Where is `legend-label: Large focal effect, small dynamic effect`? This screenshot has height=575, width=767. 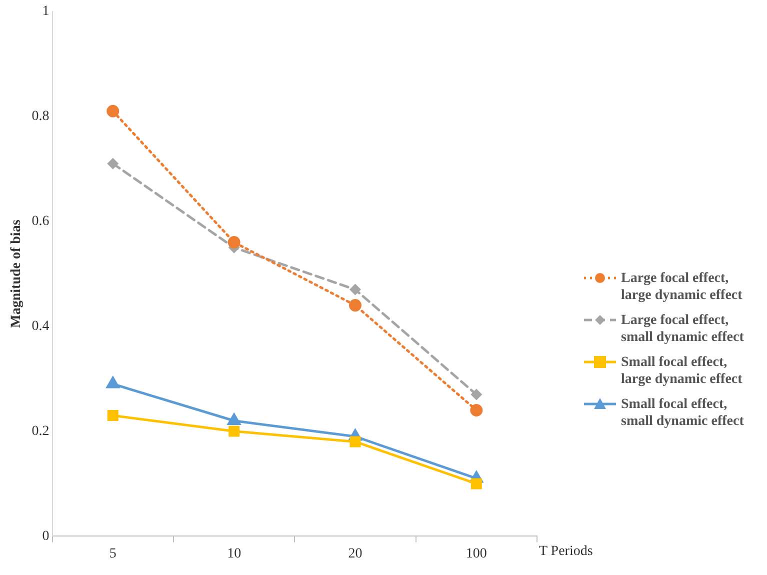
legend-label: Large focal effect, small dynamic effect is located at coordinates (683, 329).